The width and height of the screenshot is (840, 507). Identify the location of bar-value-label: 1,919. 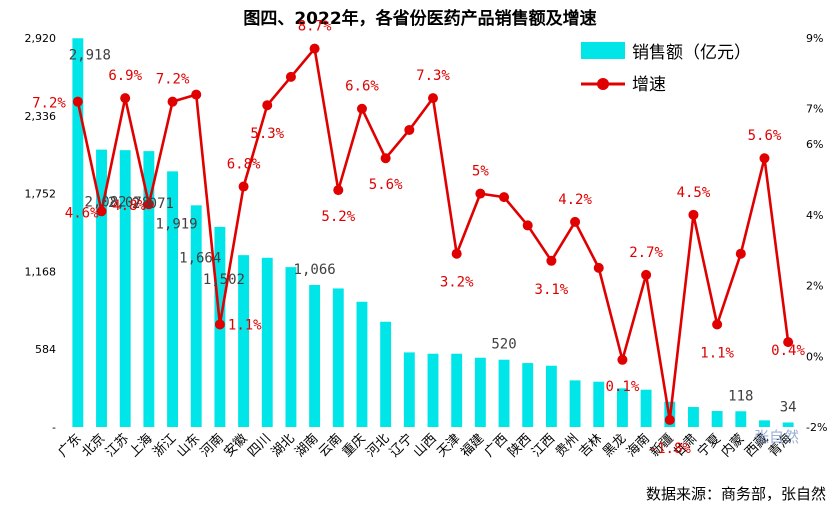
(176, 224).